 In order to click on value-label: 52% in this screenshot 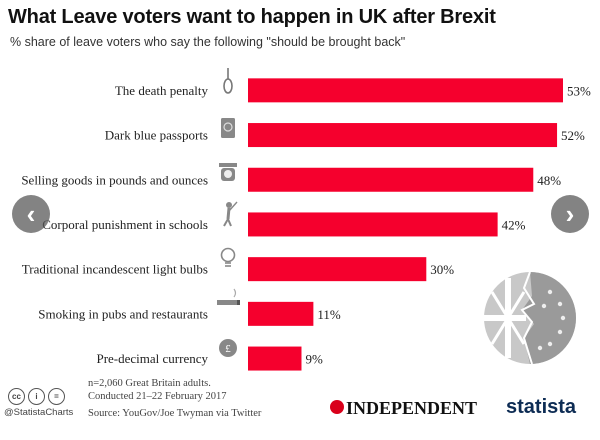, I will do `click(573, 135)`.